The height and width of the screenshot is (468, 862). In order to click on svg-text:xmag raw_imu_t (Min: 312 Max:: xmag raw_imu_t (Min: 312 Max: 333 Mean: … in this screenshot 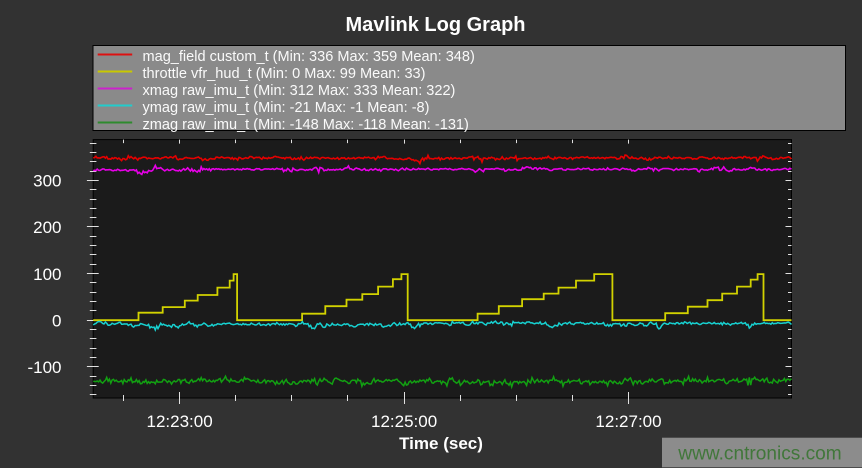, I will do `click(299, 91)`.